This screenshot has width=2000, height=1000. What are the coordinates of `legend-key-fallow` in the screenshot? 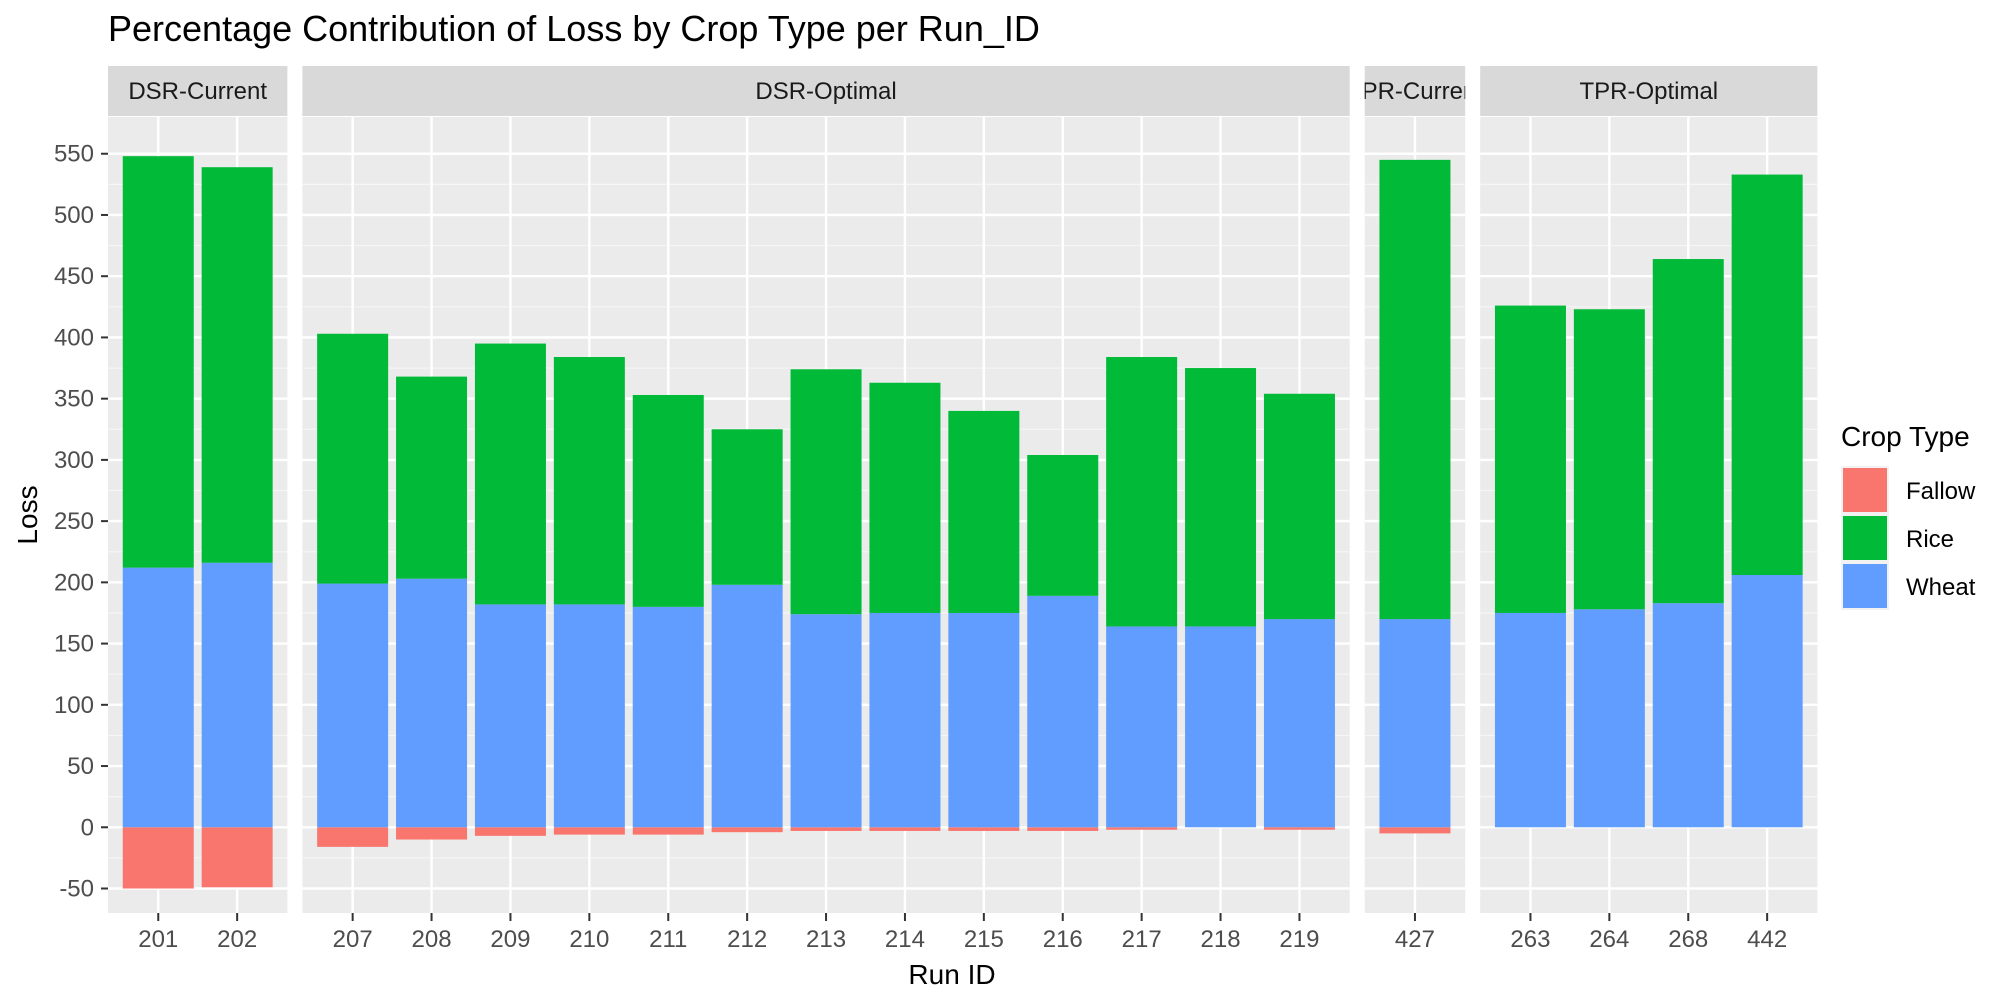 It's located at (1865, 490).